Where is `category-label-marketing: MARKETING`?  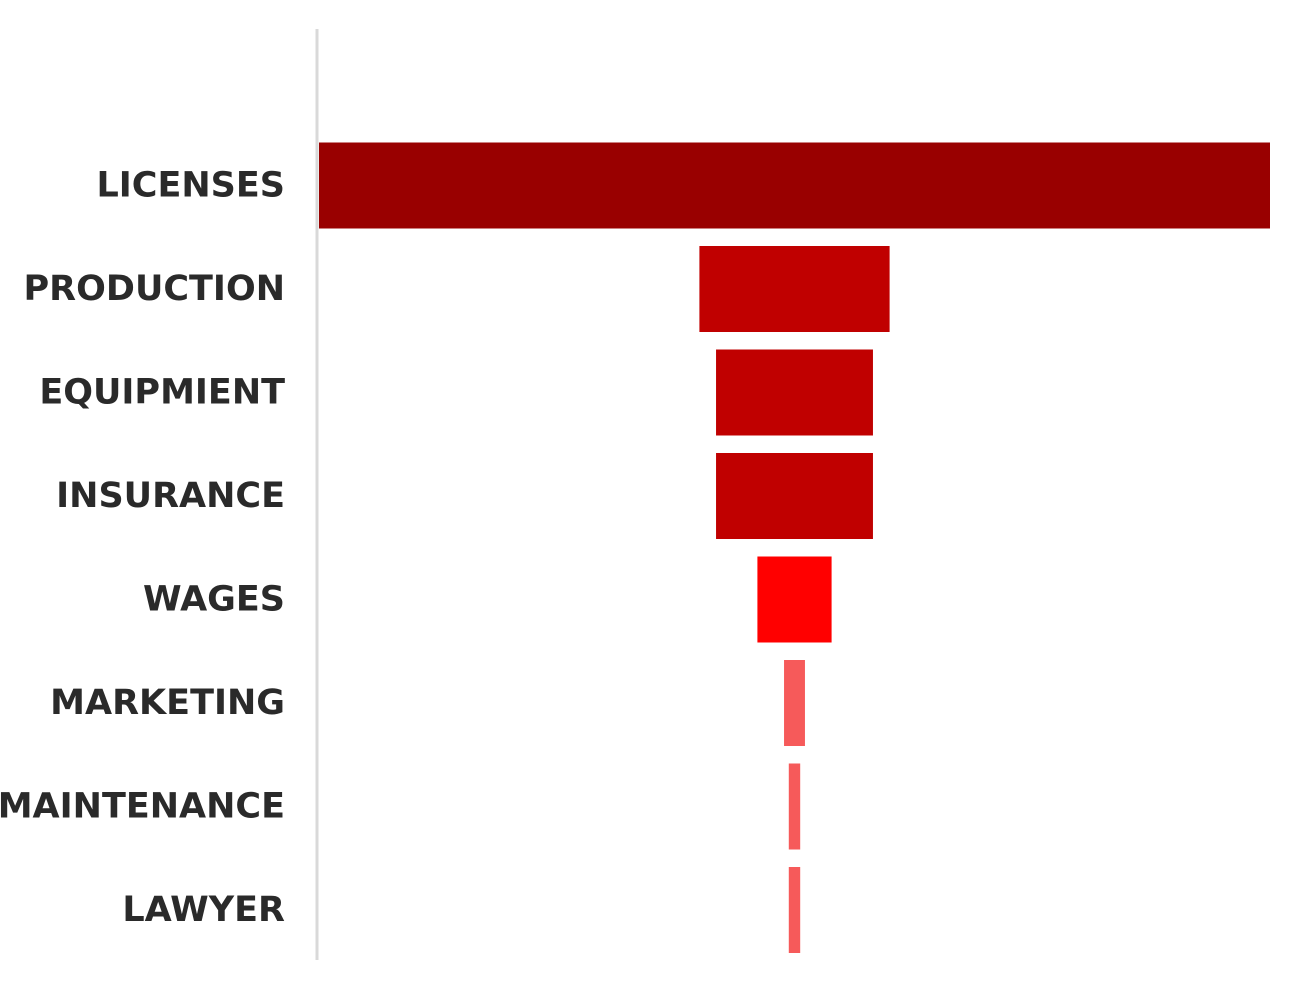
category-label-marketing: MARKETING is located at coordinates (167, 703).